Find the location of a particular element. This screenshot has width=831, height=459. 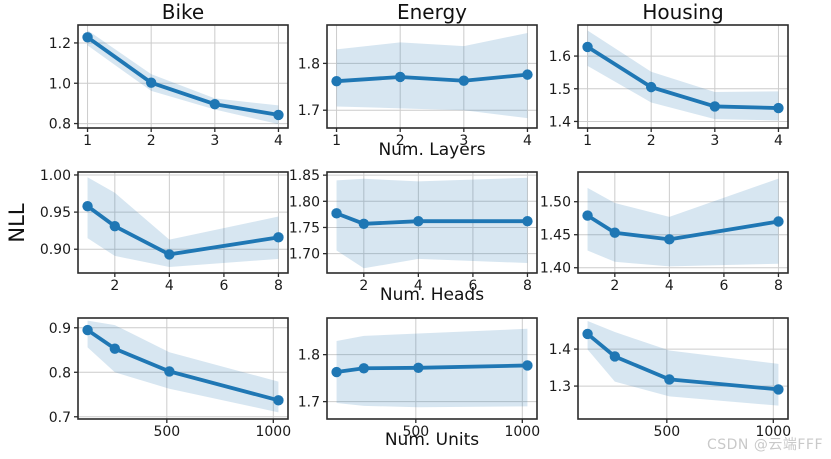

subplot-bike-num-units: 500 1000 0.7 0.8 0.9 is located at coordinates (170, 378).